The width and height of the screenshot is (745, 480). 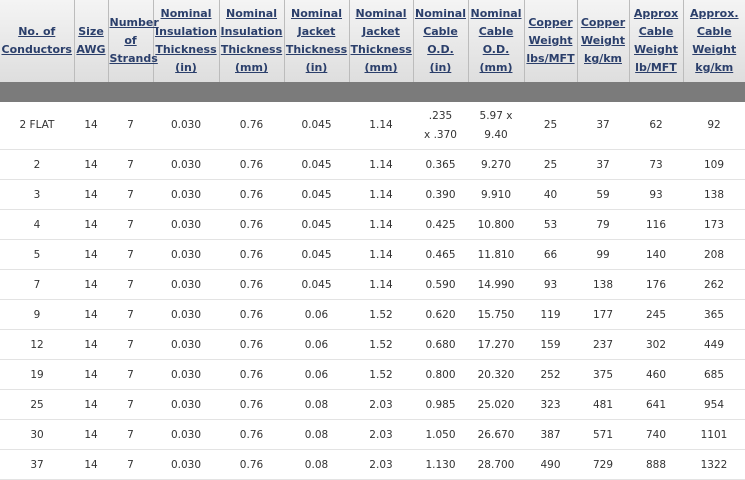 I want to click on table-cell-value: 10.800, so click(x=496, y=224).